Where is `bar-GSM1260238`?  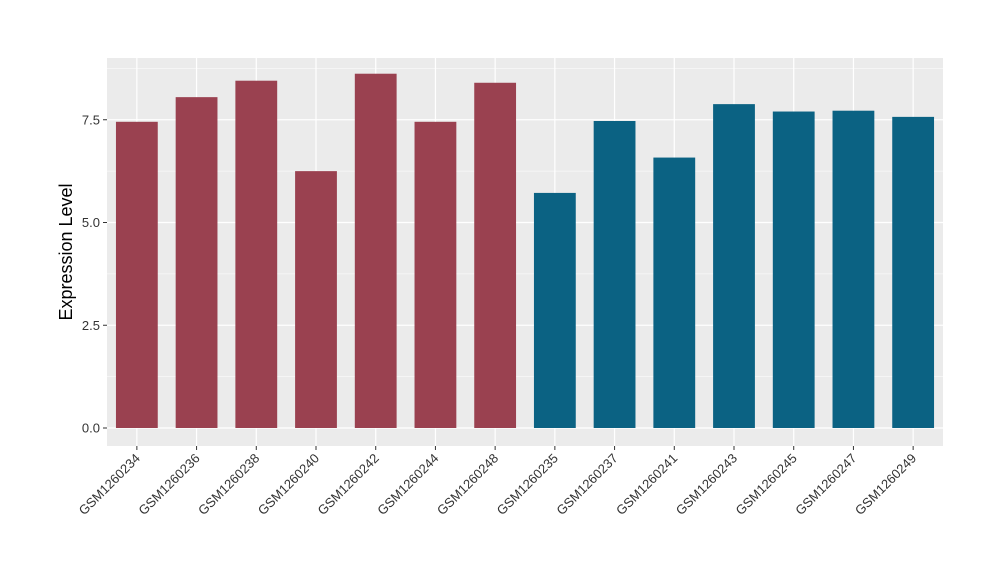
bar-GSM1260238 is located at coordinates (256, 254).